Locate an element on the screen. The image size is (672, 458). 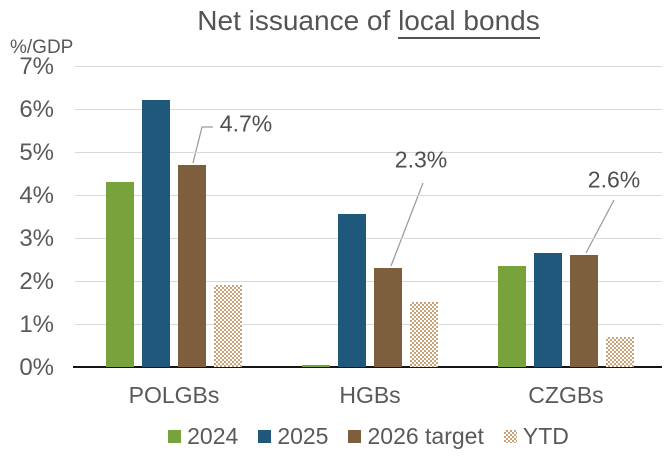
bar-CZGBs-2026 target is located at coordinates (584, 311).